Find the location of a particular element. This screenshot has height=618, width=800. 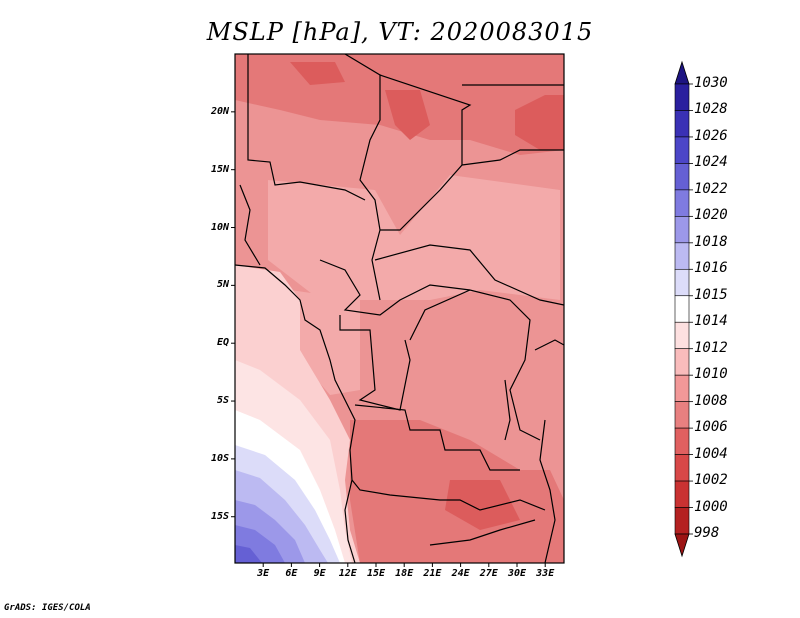

border-malawi is located at coordinates (547, 491).